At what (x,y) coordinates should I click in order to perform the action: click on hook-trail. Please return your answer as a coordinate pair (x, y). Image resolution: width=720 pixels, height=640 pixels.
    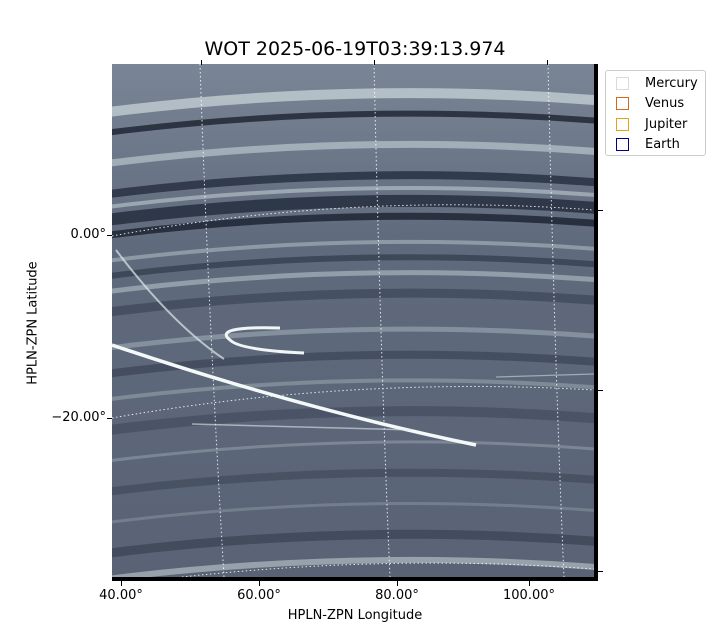
    Looking at the image, I should click on (264, 340).